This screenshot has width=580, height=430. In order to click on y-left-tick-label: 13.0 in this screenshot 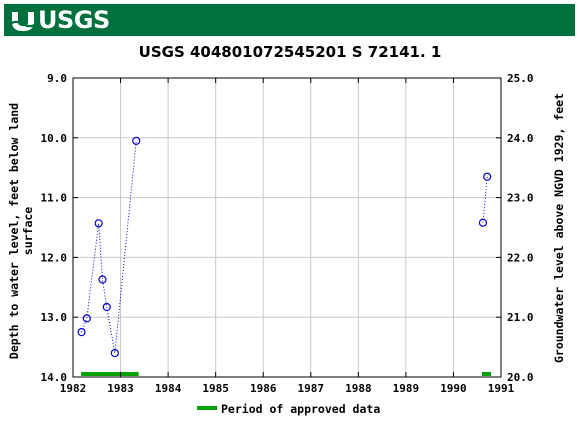, I will do `click(54, 317)`.